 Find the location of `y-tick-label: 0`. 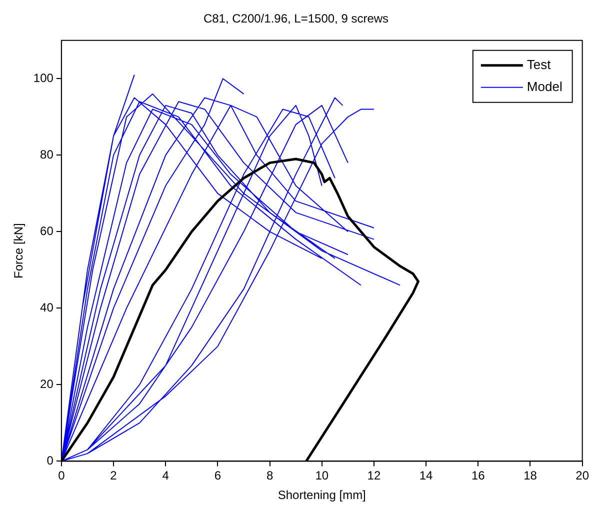

y-tick-label: 0 is located at coordinates (50, 461).